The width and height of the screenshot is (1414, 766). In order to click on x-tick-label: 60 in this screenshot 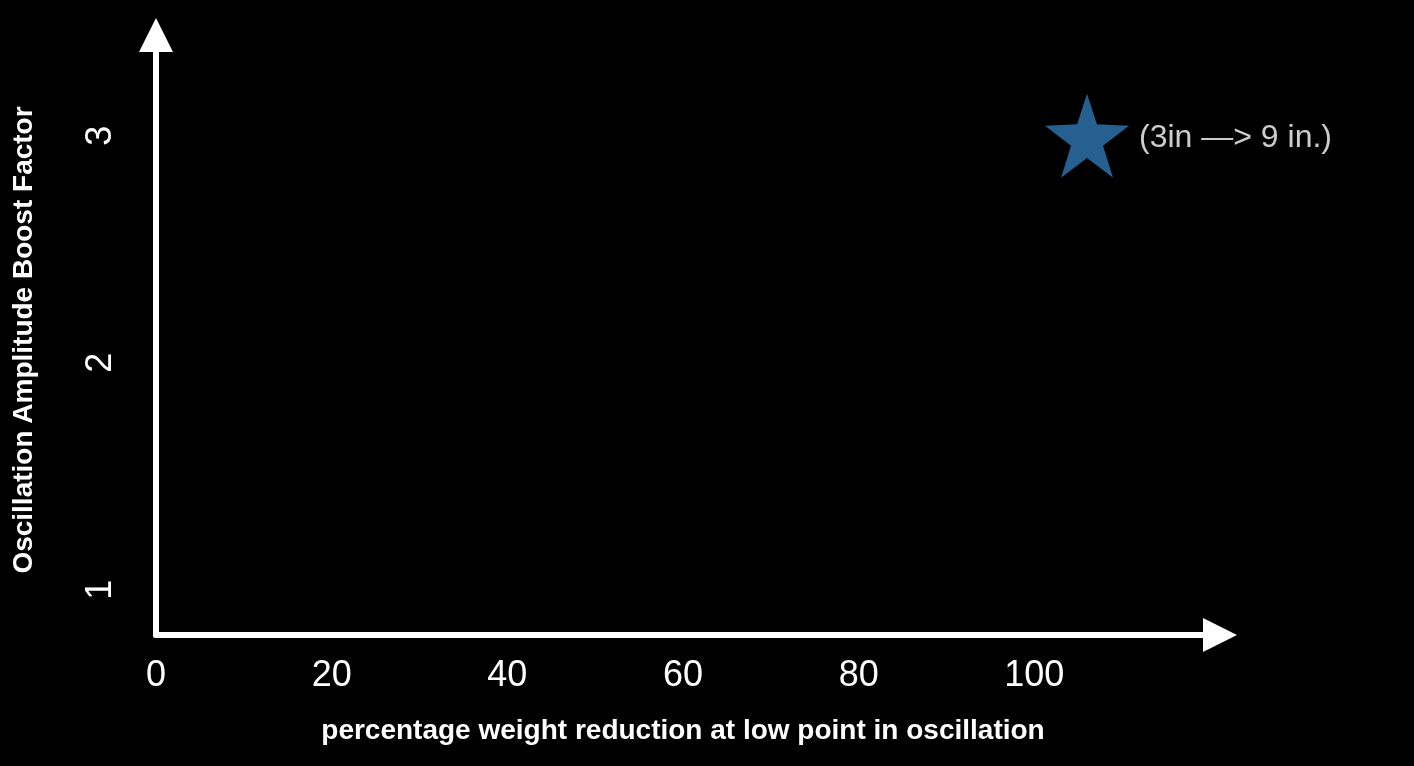, I will do `click(683, 673)`.